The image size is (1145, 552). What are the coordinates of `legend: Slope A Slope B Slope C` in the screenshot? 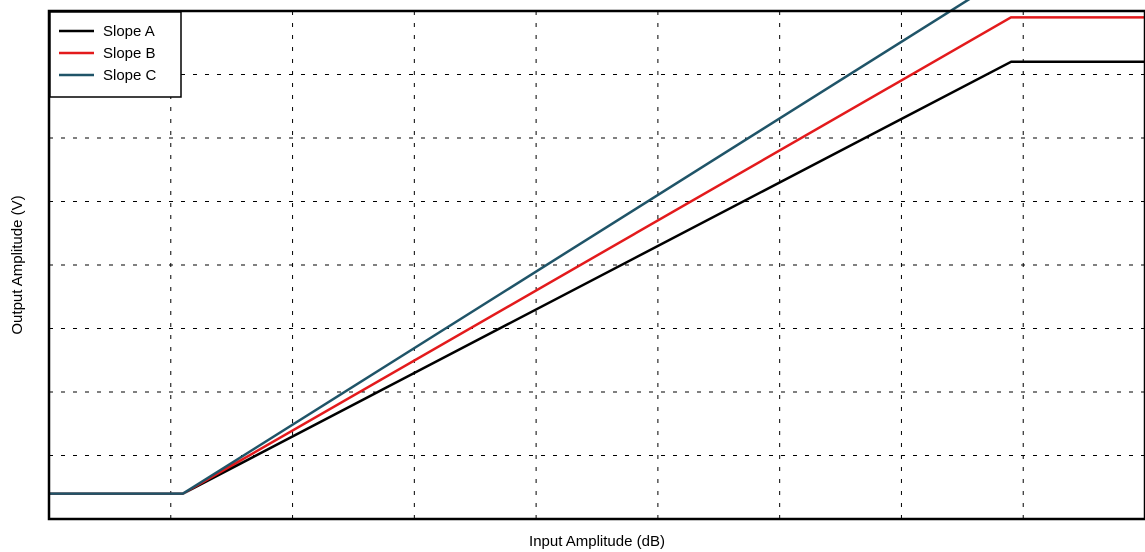 It's located at (115, 54).